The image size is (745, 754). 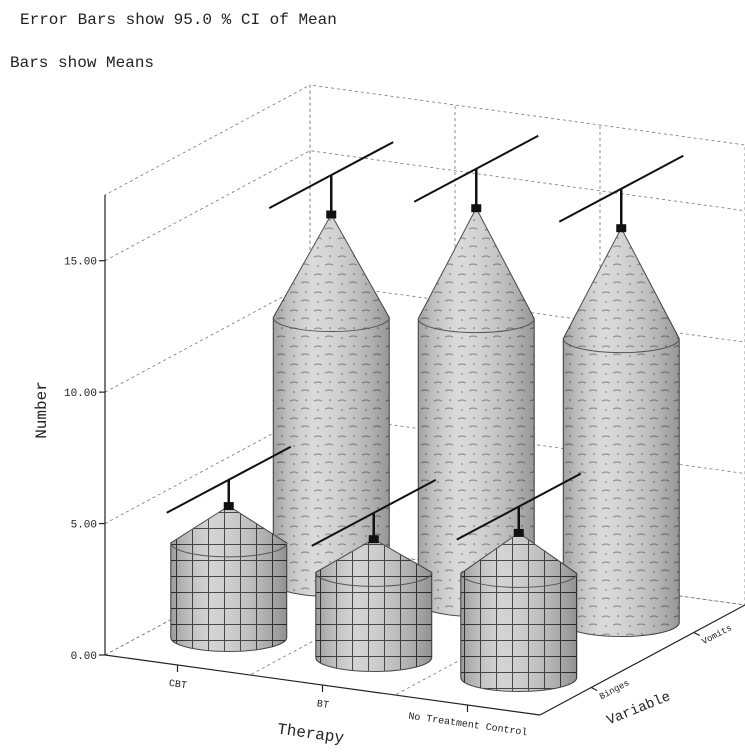 What do you see at coordinates (84, 657) in the screenshot?
I see `y-tick-label: 0.00` at bounding box center [84, 657].